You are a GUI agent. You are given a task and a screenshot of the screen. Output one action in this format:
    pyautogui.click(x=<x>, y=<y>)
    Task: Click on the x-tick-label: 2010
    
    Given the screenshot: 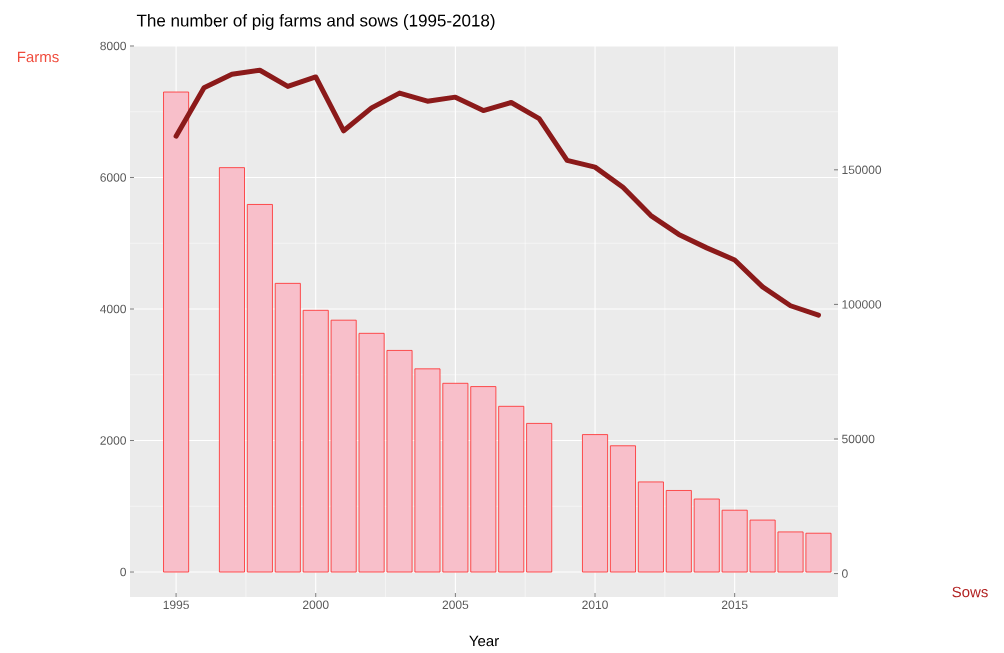 What is the action you would take?
    pyautogui.click(x=595, y=605)
    